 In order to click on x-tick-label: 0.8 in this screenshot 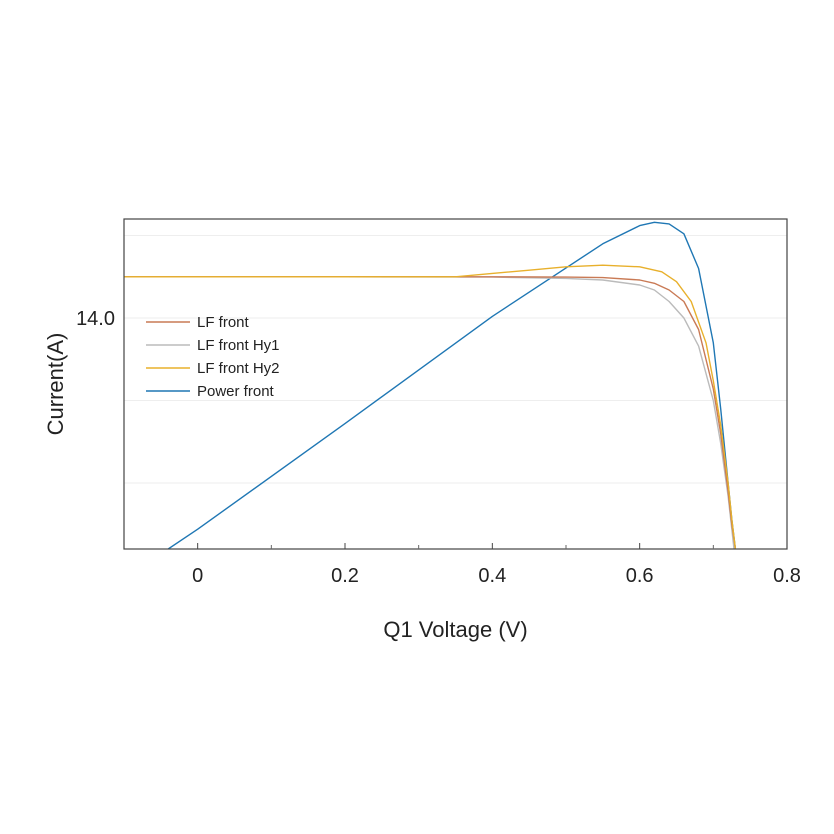, I will do `click(787, 576)`.